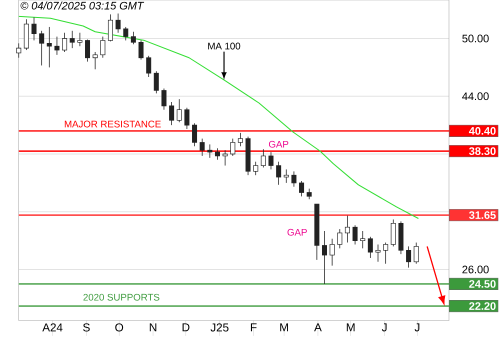 Image resolution: width=500 pixels, height=337 pixels. Describe the element at coordinates (318, 327) in the screenshot. I see `x-tick-label: A` at that location.